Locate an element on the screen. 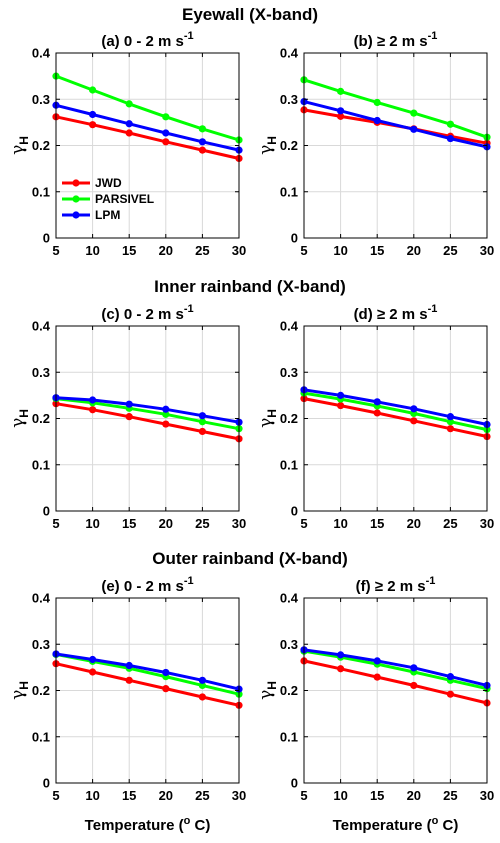  panel-title-text: (c) 0 - 2 m s is located at coordinates (142, 314).